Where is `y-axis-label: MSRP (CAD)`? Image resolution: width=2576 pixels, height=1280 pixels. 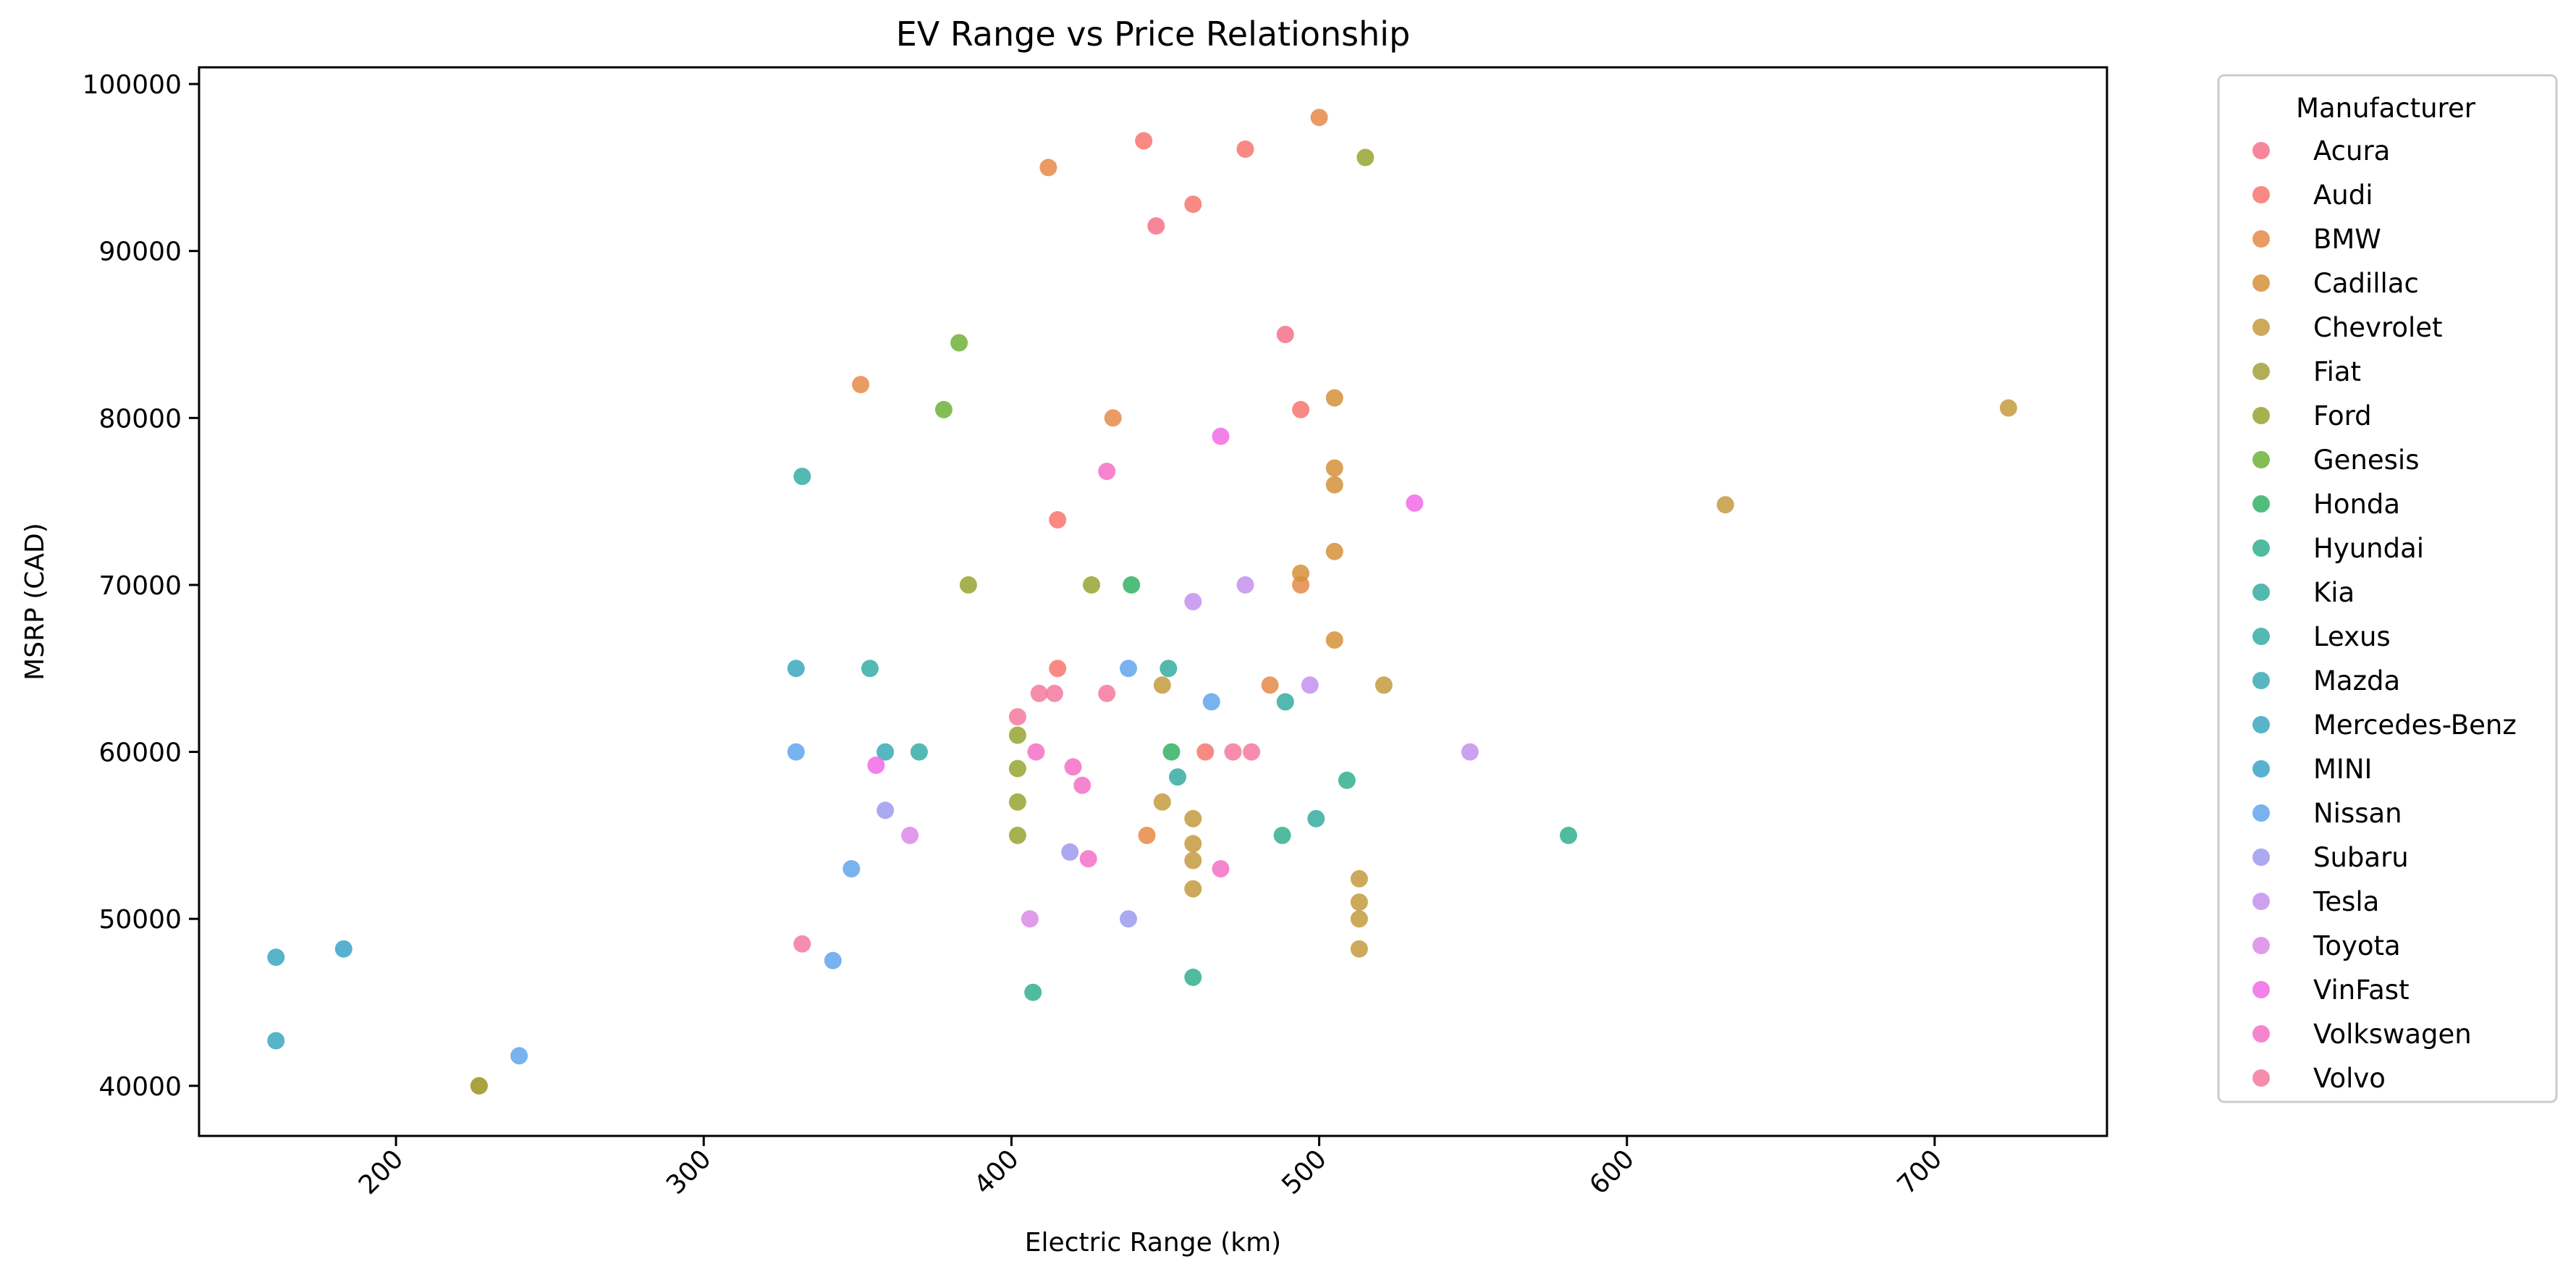
y-axis-label: MSRP (CAD) is located at coordinates (35, 602).